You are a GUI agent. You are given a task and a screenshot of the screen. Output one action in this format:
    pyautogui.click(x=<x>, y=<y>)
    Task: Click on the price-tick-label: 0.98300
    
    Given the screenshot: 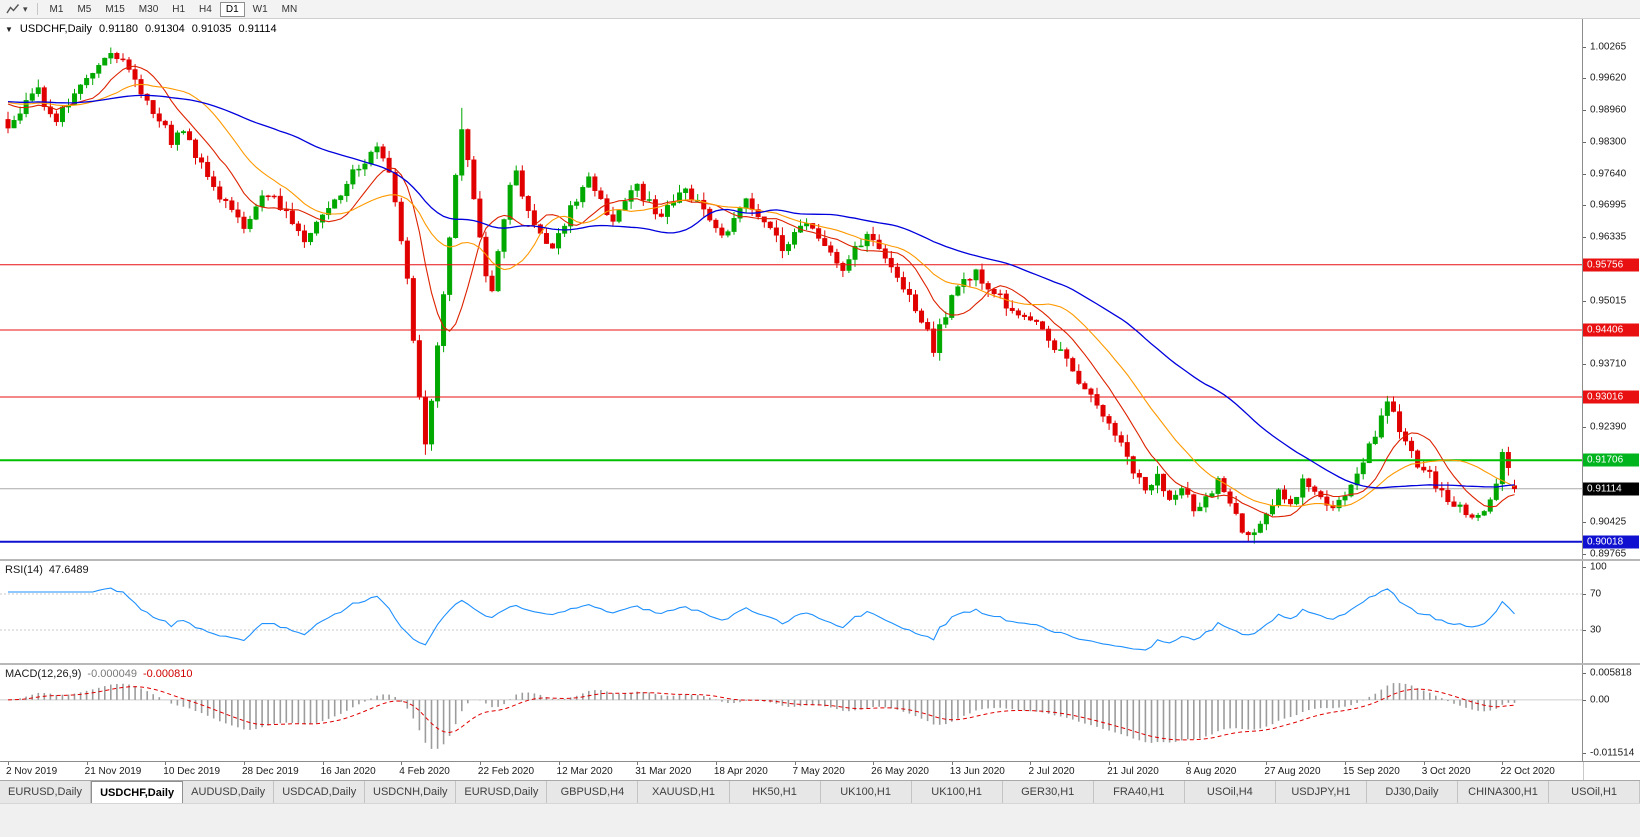 What is the action you would take?
    pyautogui.click(x=1608, y=142)
    